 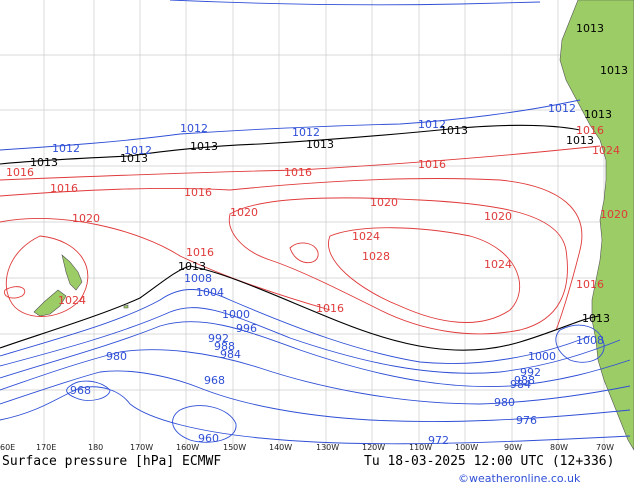 I want to click on lon-tick: 170W, so click(x=141, y=447).